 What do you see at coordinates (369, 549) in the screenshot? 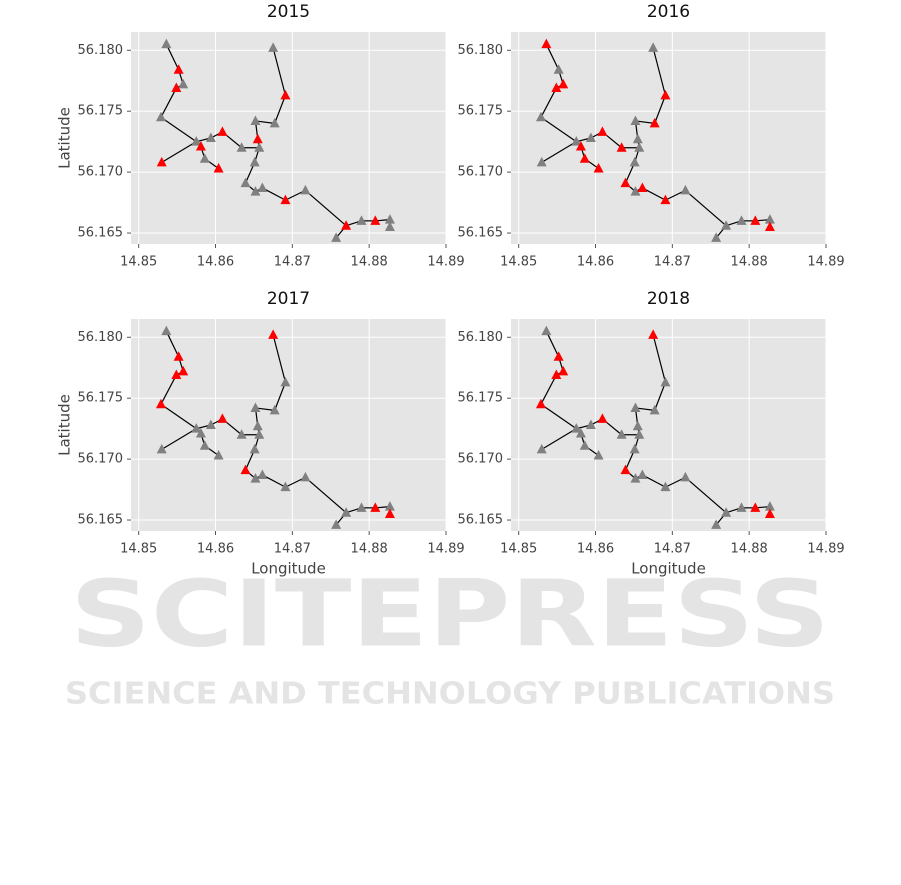
I see `x-tick-label: 14.88` at bounding box center [369, 549].